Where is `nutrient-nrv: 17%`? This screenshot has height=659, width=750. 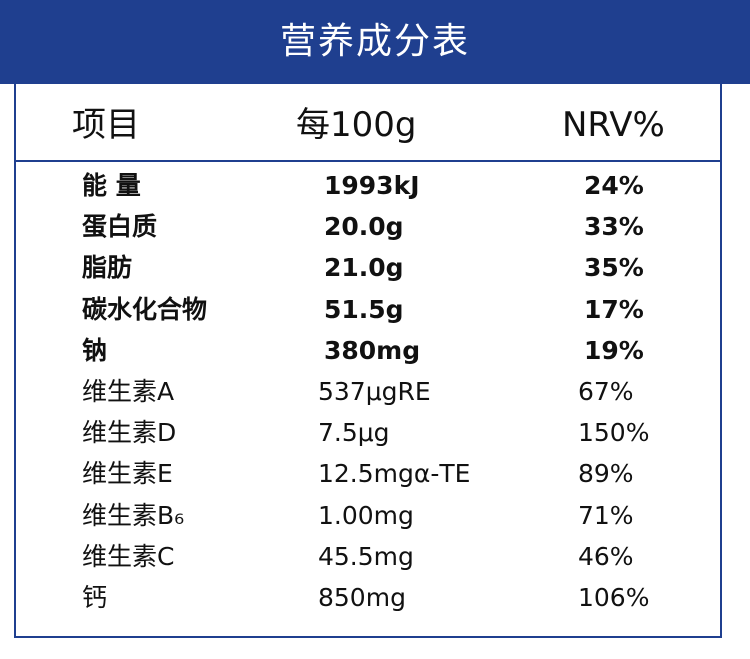 nutrient-nrv: 17% is located at coordinates (614, 309).